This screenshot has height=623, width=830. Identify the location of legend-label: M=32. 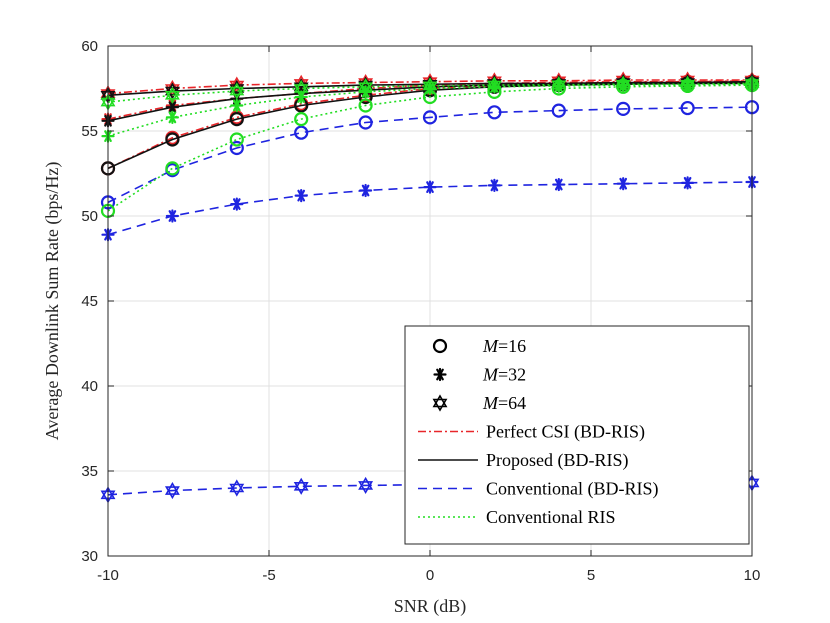
(504, 375).